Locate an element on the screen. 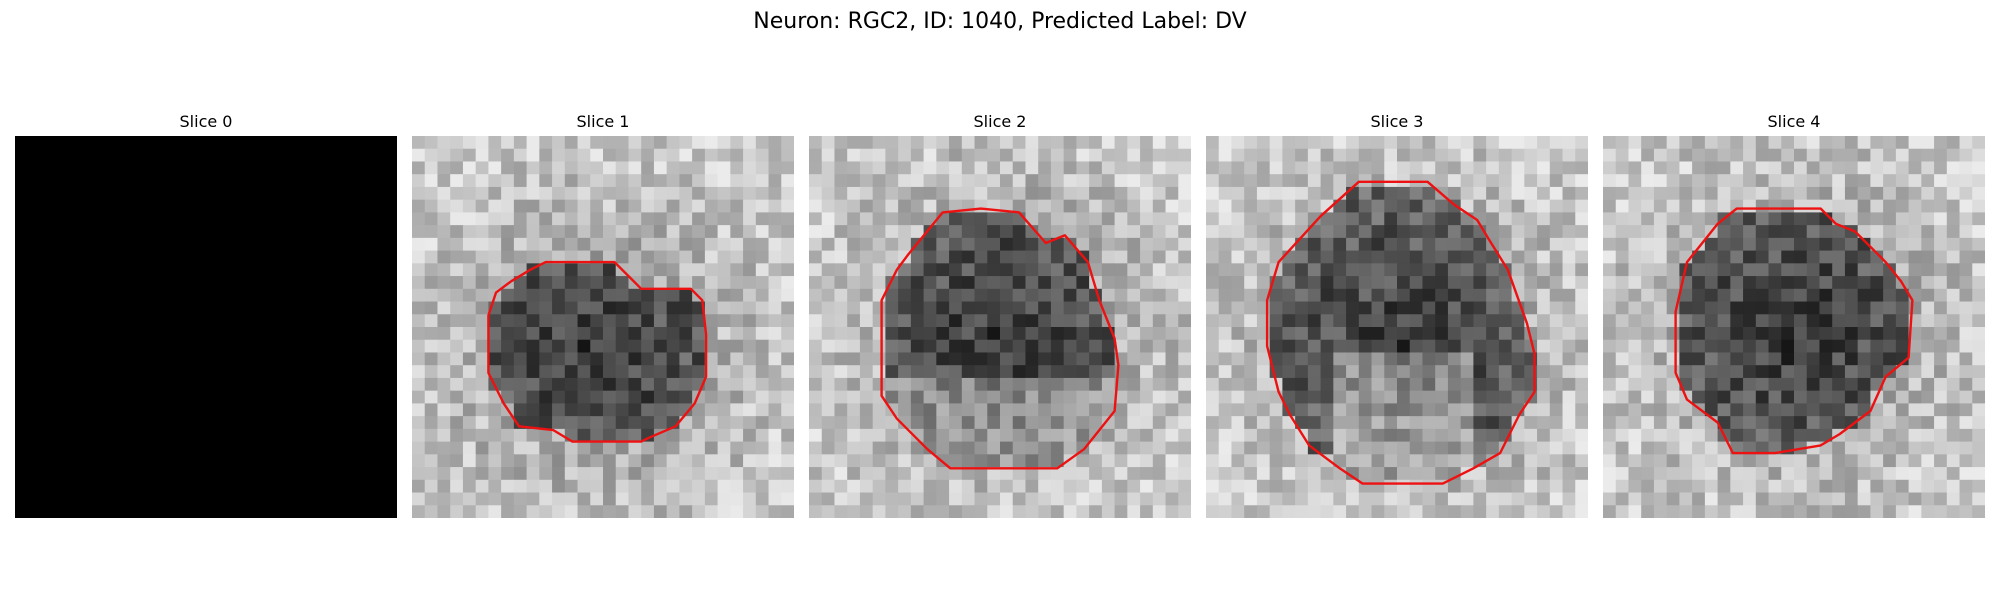  slice-panel-3: Slice 3 is located at coordinates (1397, 313).